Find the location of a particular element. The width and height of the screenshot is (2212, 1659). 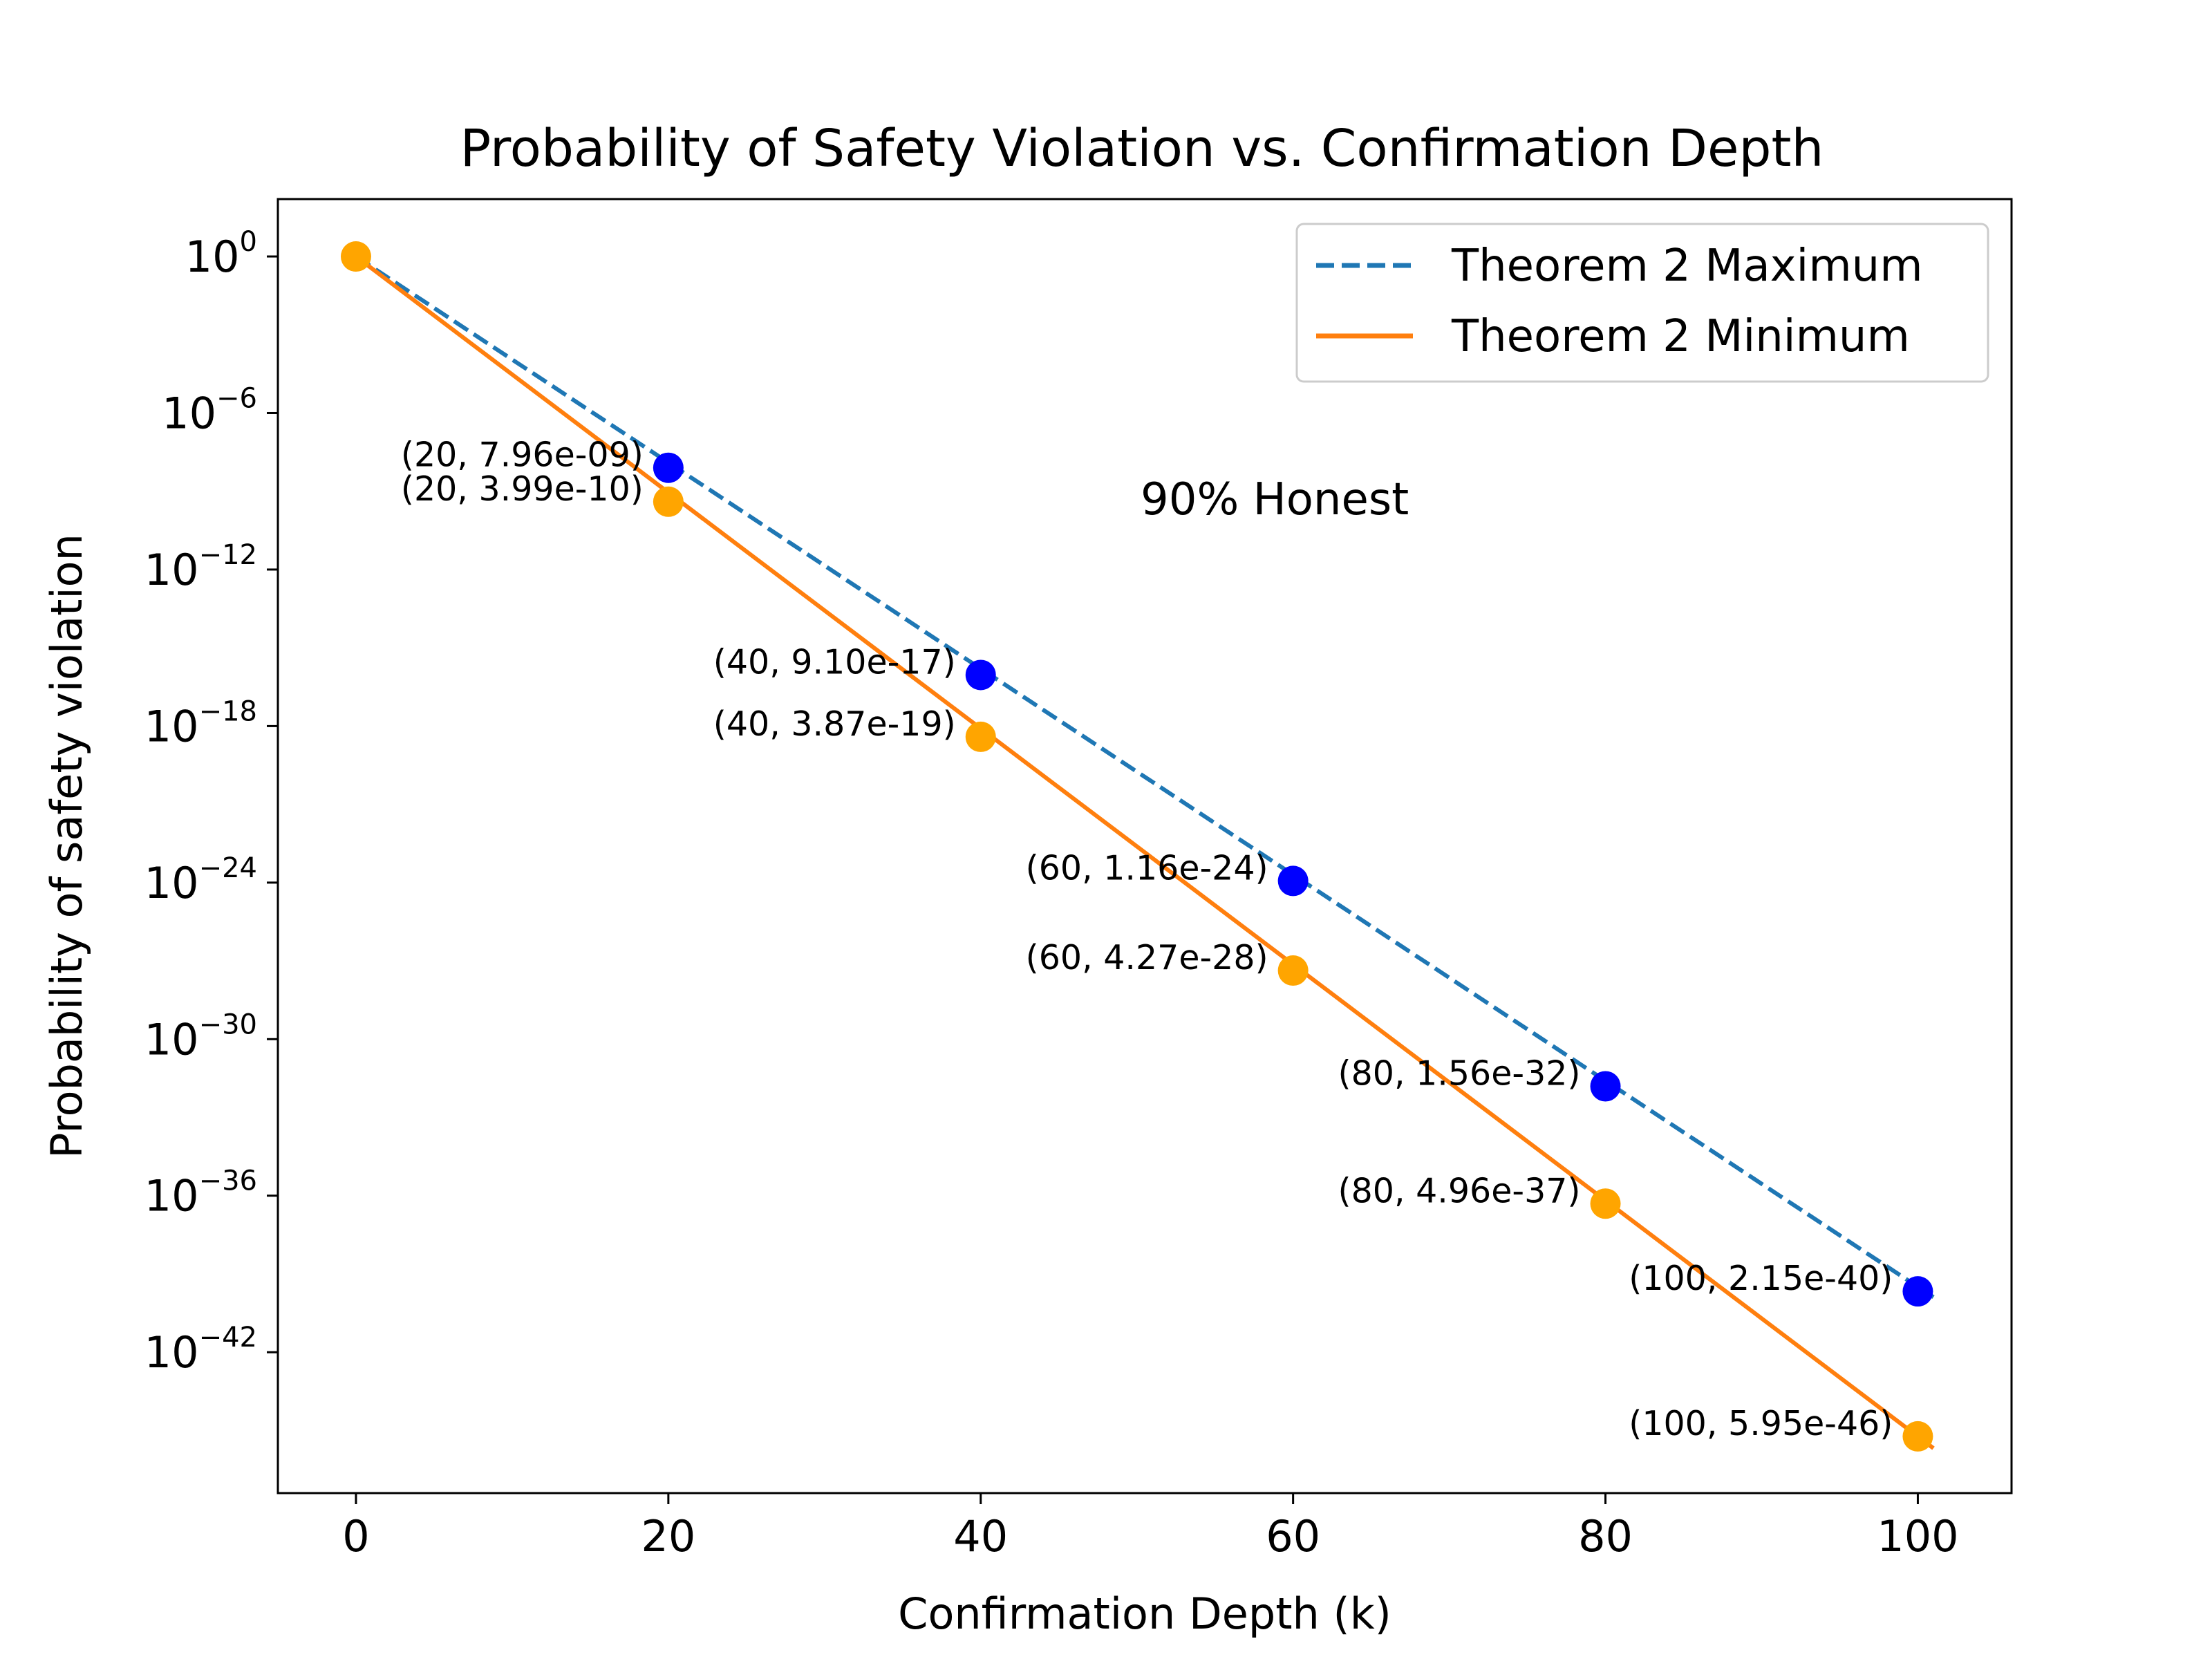

x-axis: 0 20 40 60 80 100 is located at coordinates (1150, 1527).